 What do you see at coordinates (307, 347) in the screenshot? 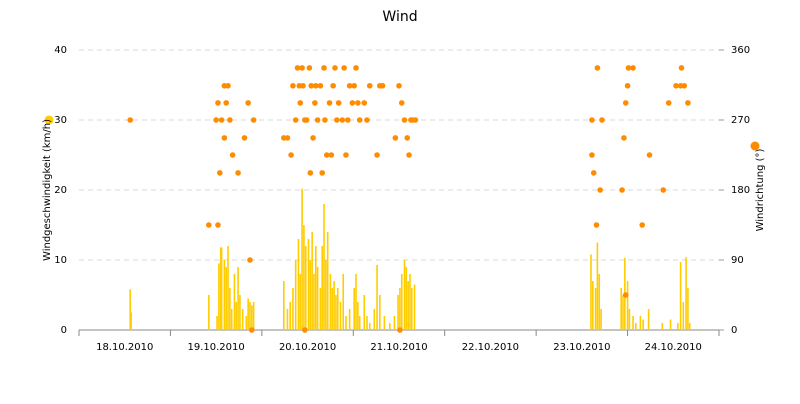
I see `x-tick-label: 20.10.2010` at bounding box center [307, 347].